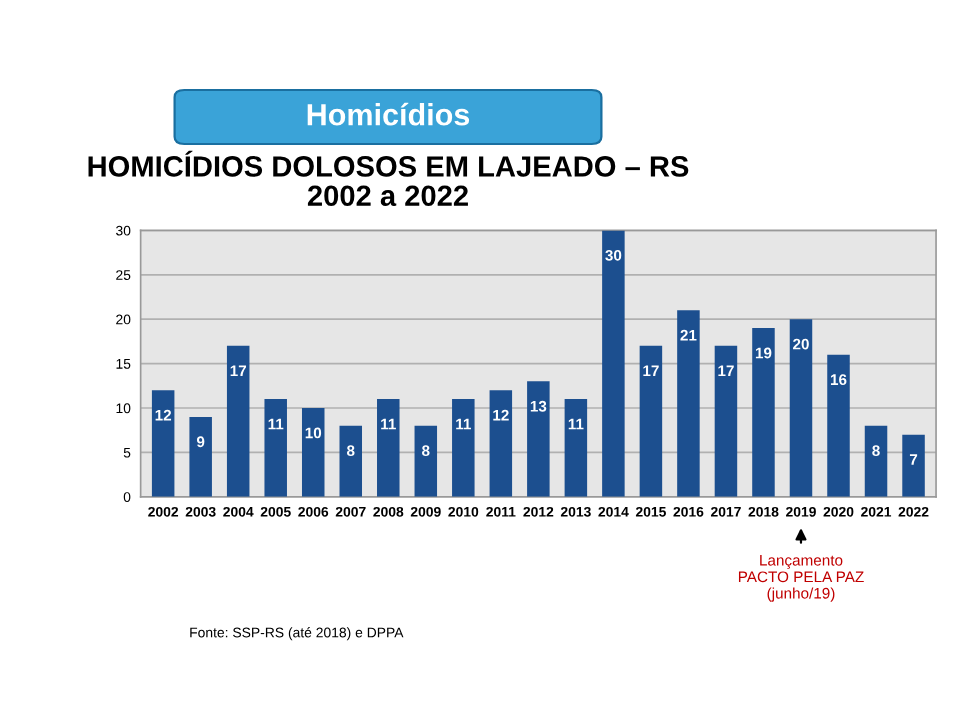 Image resolution: width=970 pixels, height=720 pixels. Describe the element at coordinates (388, 114) in the screenshot. I see `chart-title: Homicídios` at that location.